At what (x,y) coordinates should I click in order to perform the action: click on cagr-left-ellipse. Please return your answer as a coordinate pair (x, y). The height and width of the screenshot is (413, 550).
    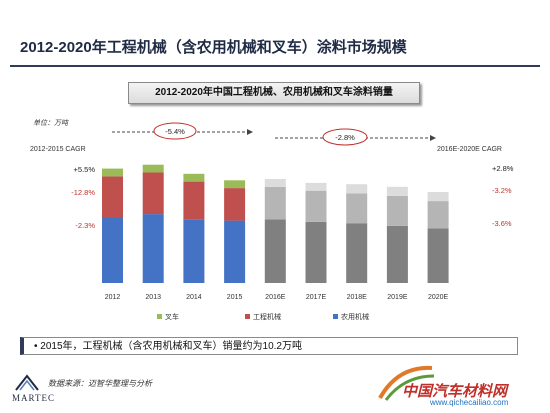
    Looking at the image, I should click on (175, 131).